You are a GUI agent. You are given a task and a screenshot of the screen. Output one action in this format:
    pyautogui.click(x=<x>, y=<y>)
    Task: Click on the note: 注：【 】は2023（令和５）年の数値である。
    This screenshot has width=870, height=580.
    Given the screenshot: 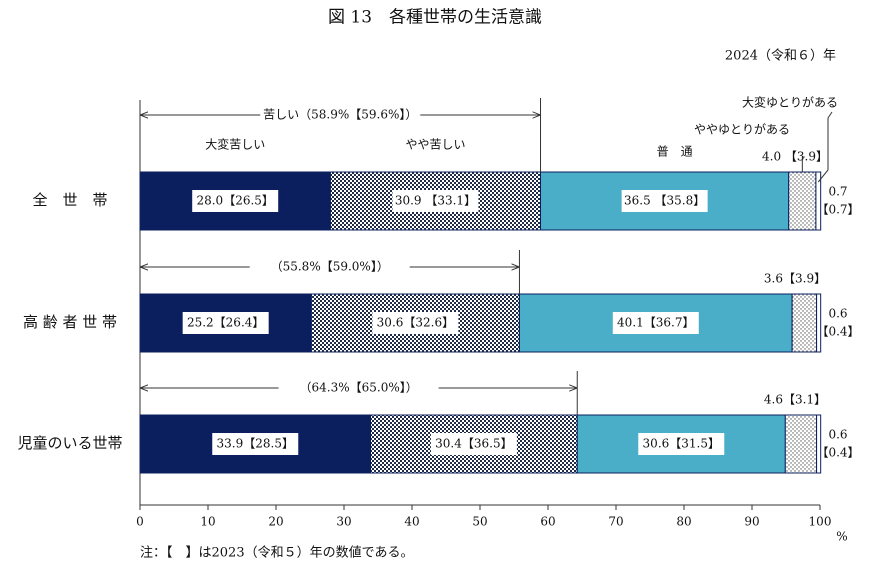 What is the action you would take?
    pyautogui.click(x=276, y=553)
    